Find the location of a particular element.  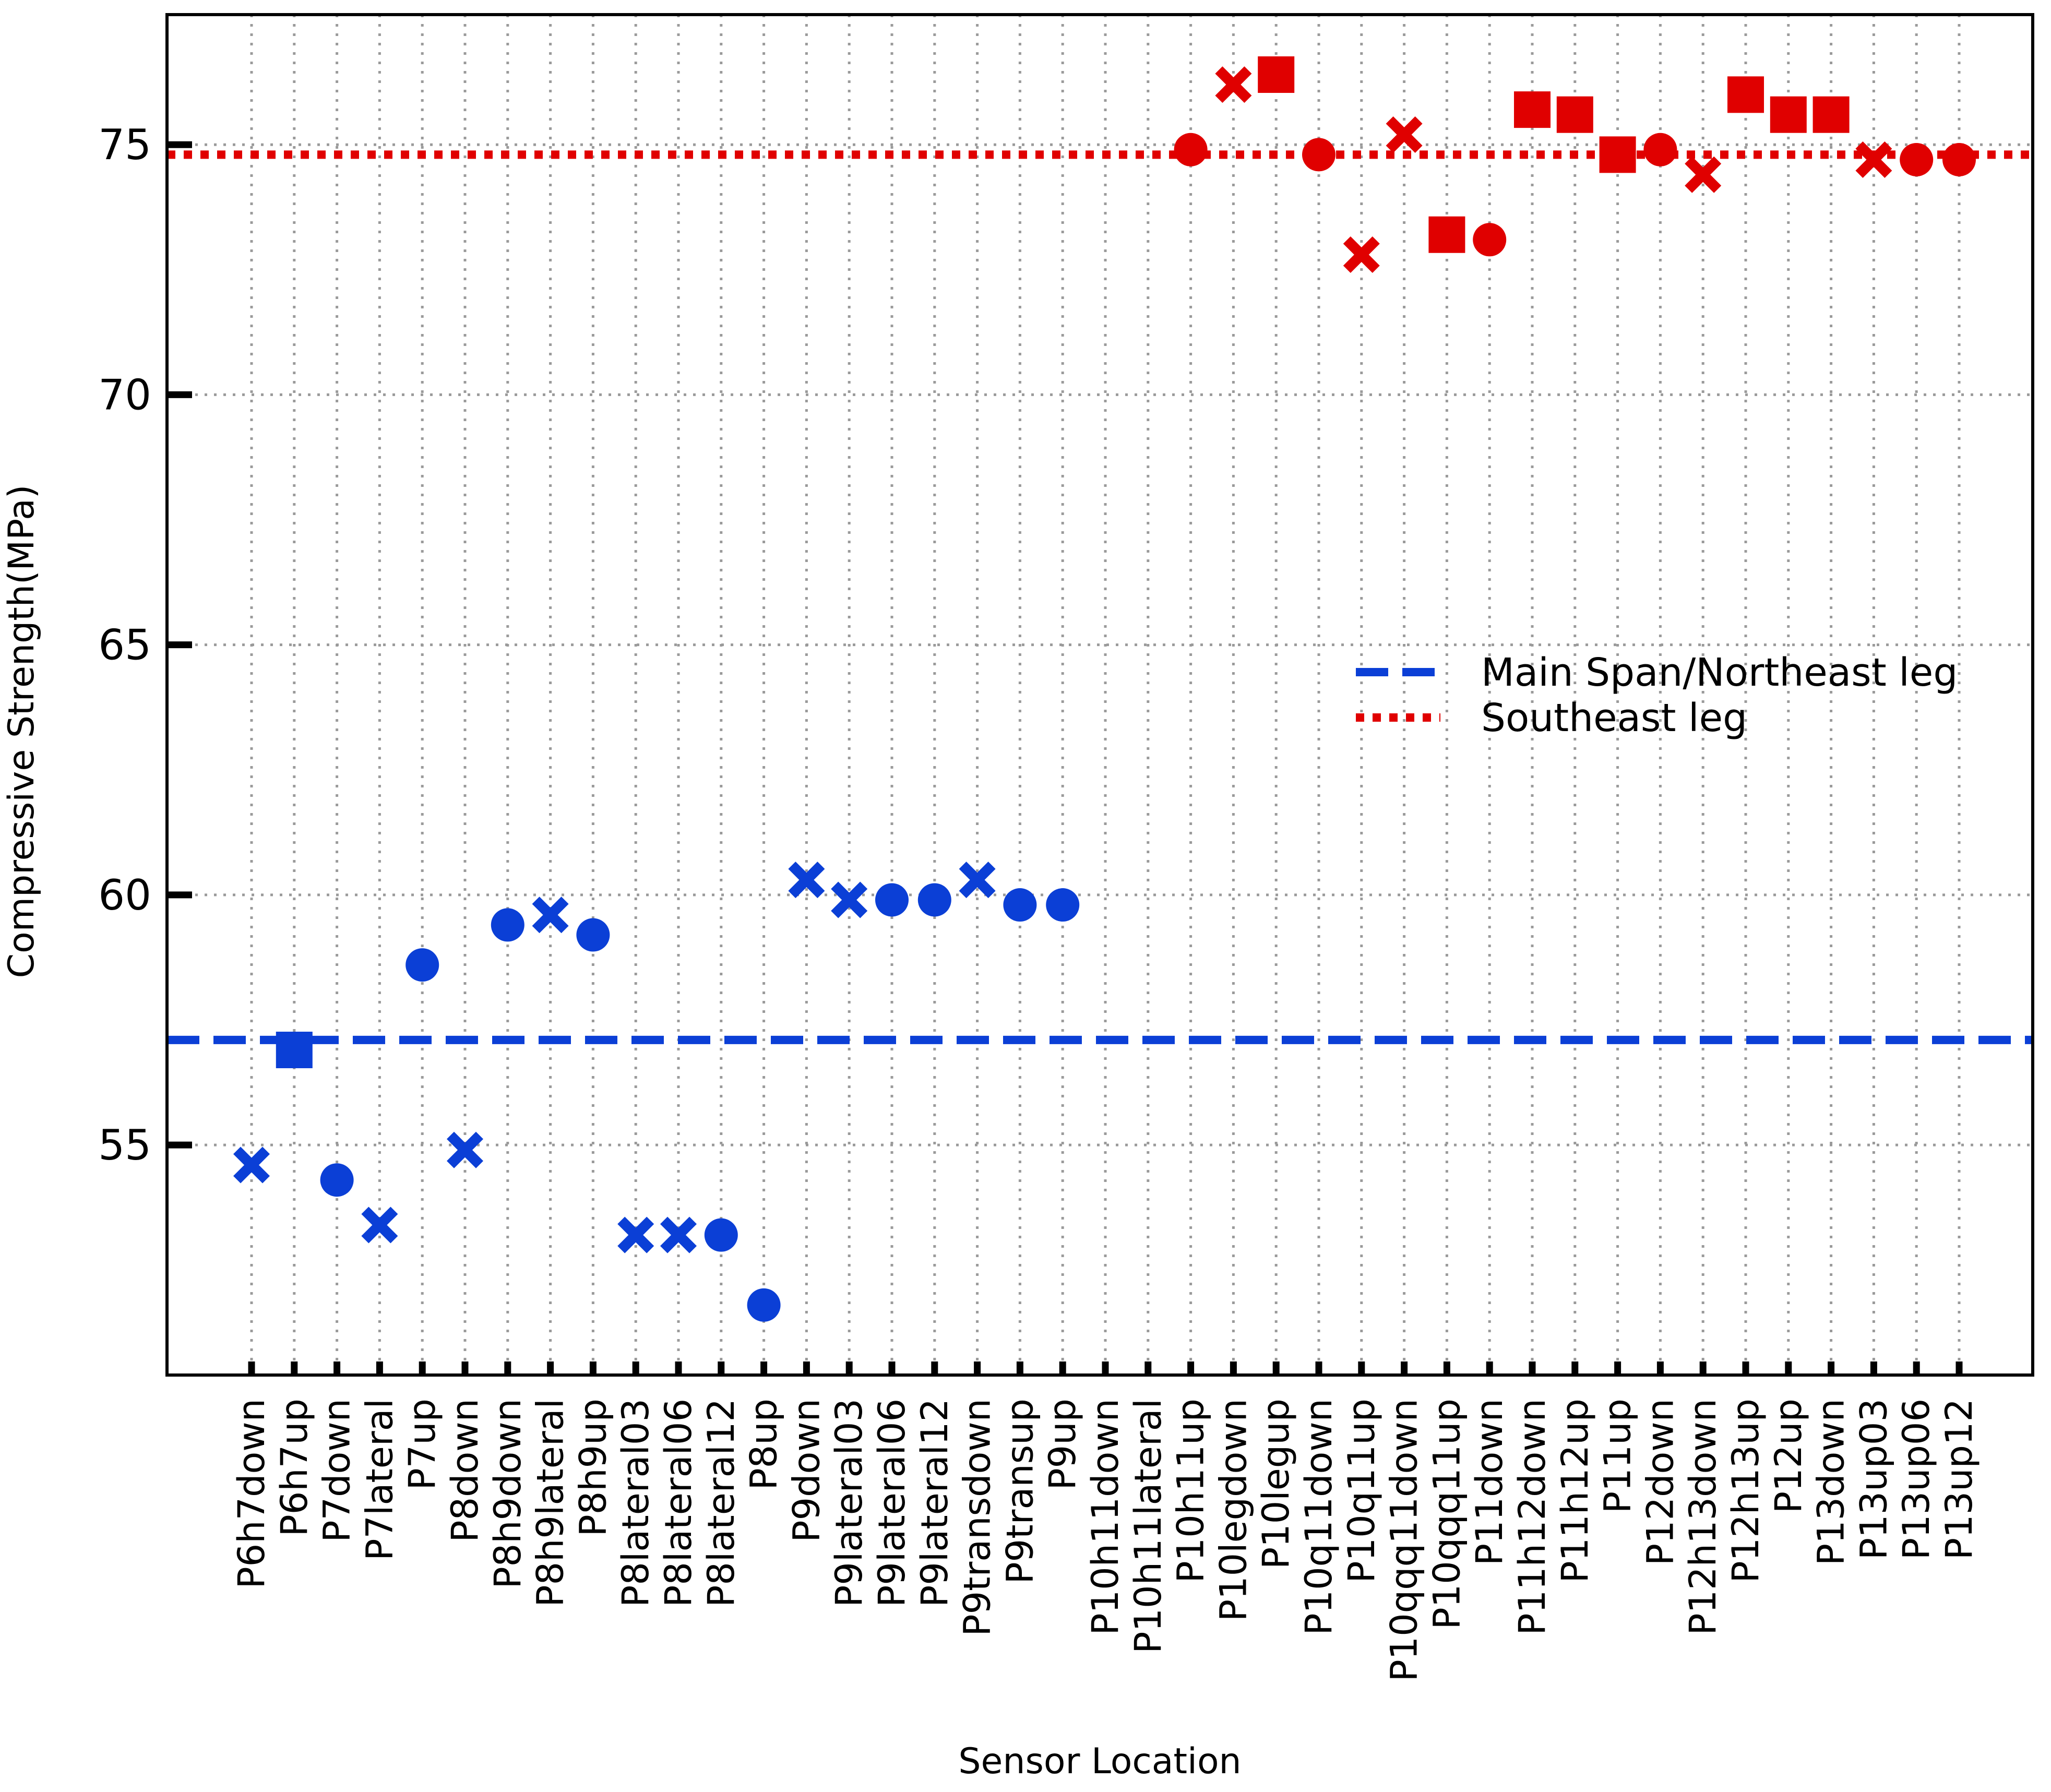

x-tick-label: P8down is located at coordinates (465, 1471).